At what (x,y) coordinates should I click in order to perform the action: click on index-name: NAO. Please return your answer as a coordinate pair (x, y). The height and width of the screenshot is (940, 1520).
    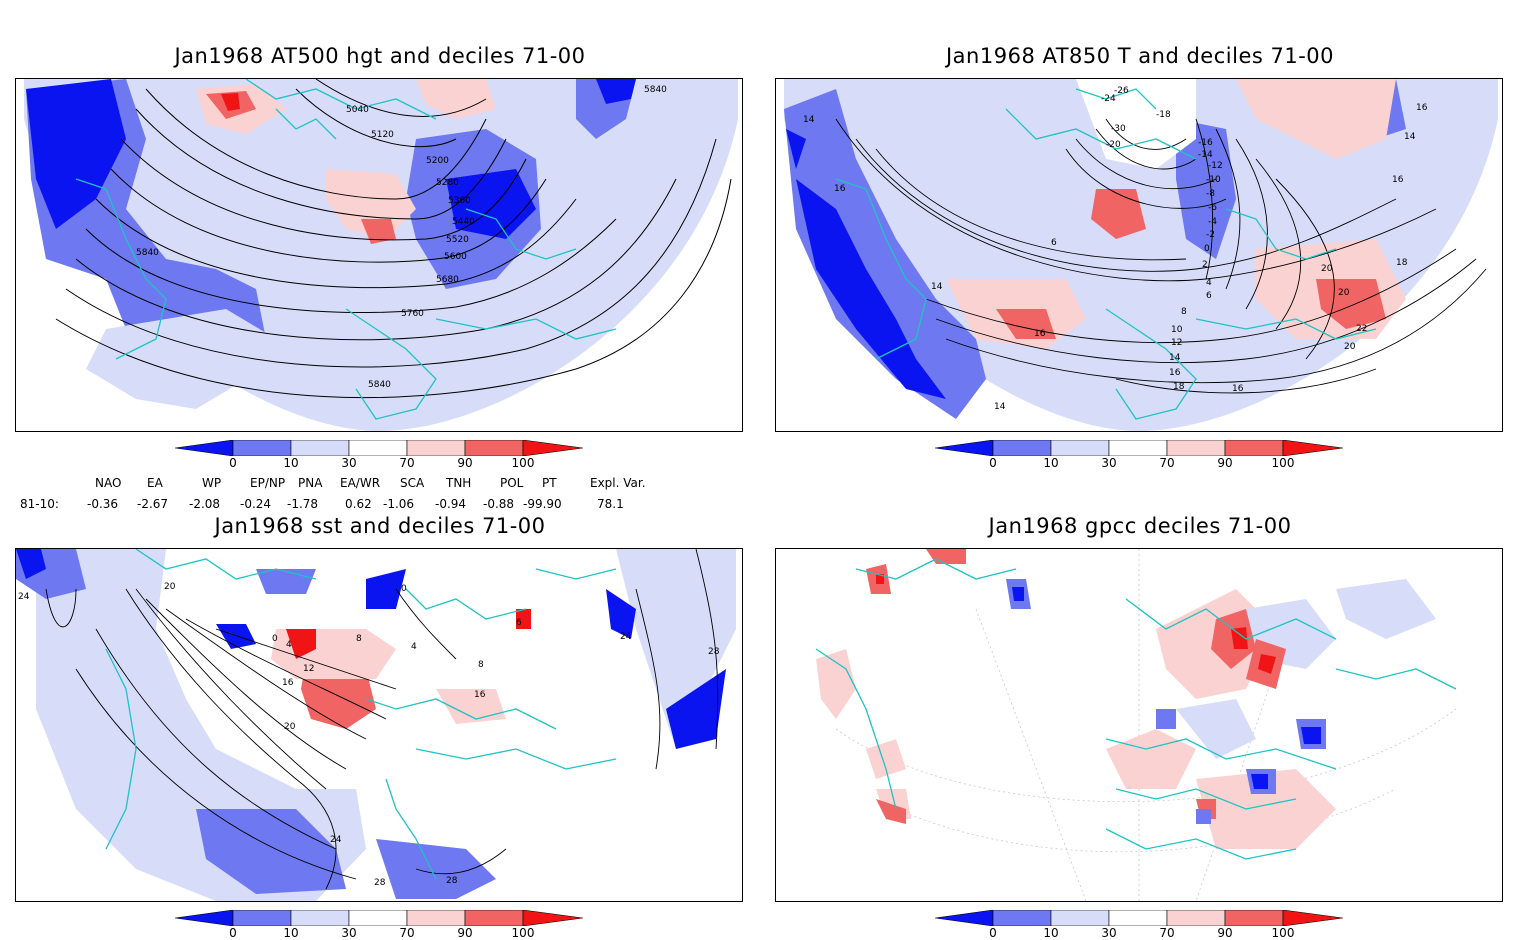
    Looking at the image, I should click on (108, 483).